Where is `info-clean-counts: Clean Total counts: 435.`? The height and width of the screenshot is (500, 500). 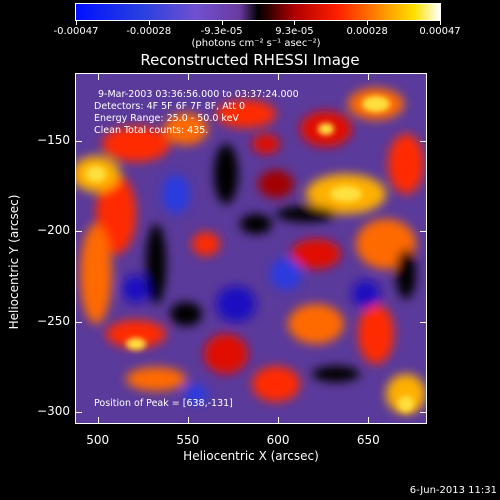 info-clean-counts: Clean Total counts: 435. is located at coordinates (151, 130).